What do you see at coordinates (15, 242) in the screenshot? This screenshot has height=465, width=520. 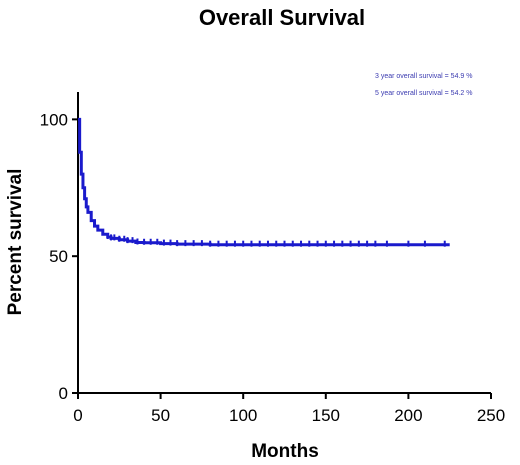 I see `y-axis-label: Percent survival` at bounding box center [15, 242].